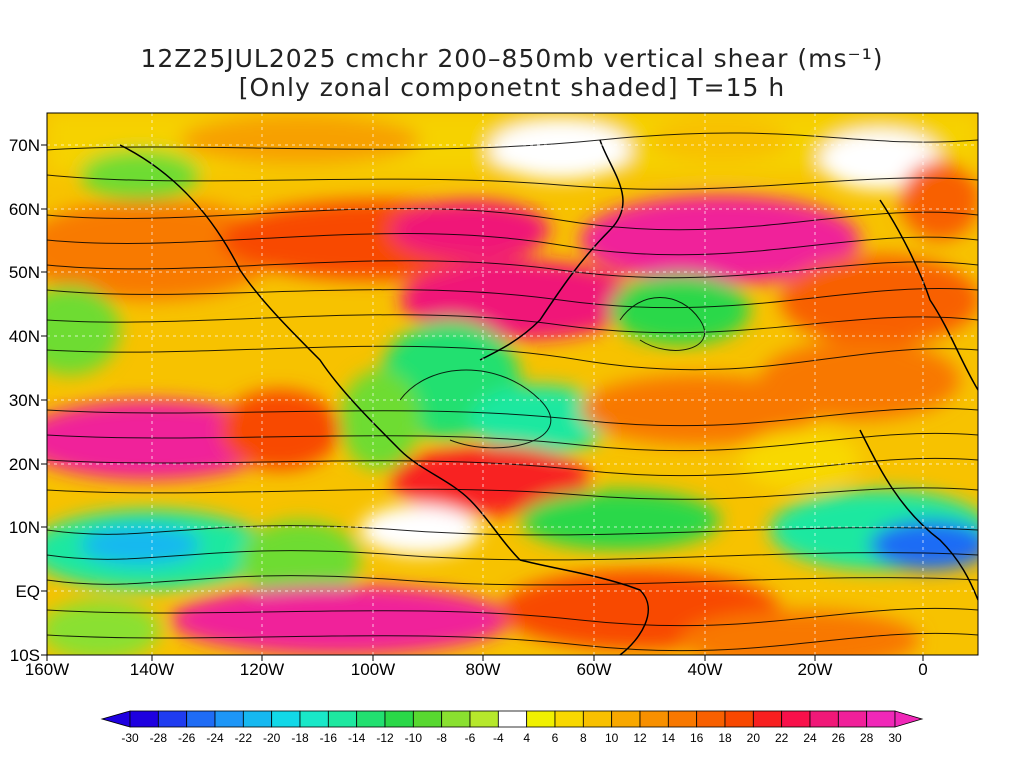 The width and height of the screenshot is (1024, 768). What do you see at coordinates (498, 738) in the screenshot?
I see `colorbar-label: -4` at bounding box center [498, 738].